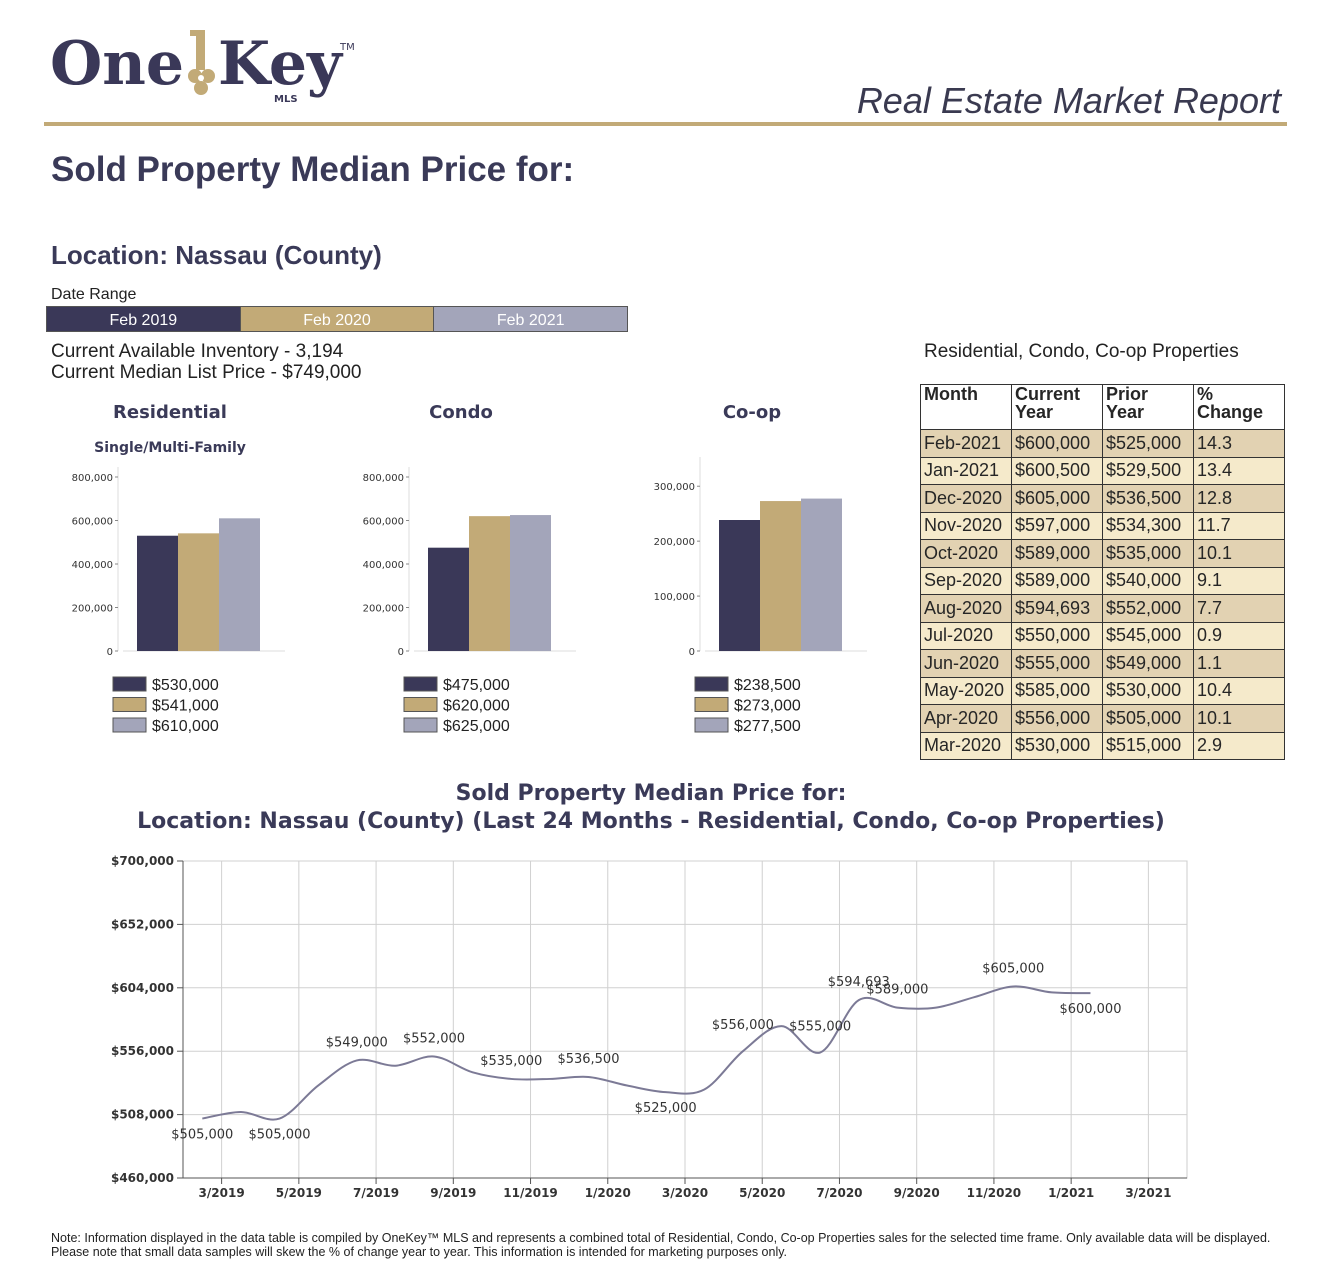 The image size is (1339, 1280). Describe the element at coordinates (1102, 553) in the screenshot. I see `table-row: Oct-2020 $589,000 $535,000 10.1` at that location.